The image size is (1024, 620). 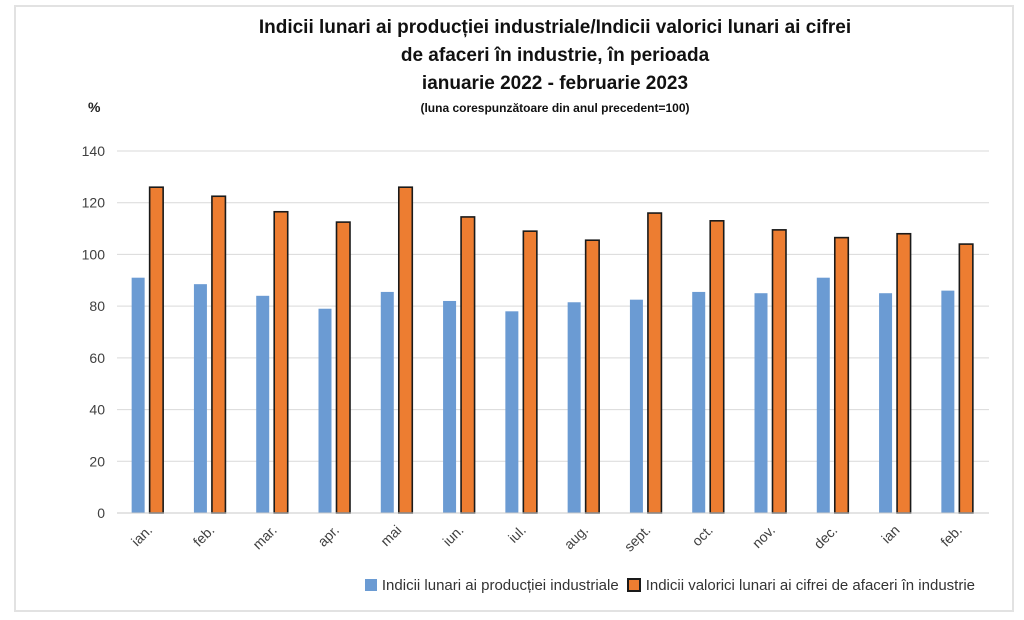 What do you see at coordinates (825, 537) in the screenshot?
I see `x-axis-tick-label: dec.` at bounding box center [825, 537].